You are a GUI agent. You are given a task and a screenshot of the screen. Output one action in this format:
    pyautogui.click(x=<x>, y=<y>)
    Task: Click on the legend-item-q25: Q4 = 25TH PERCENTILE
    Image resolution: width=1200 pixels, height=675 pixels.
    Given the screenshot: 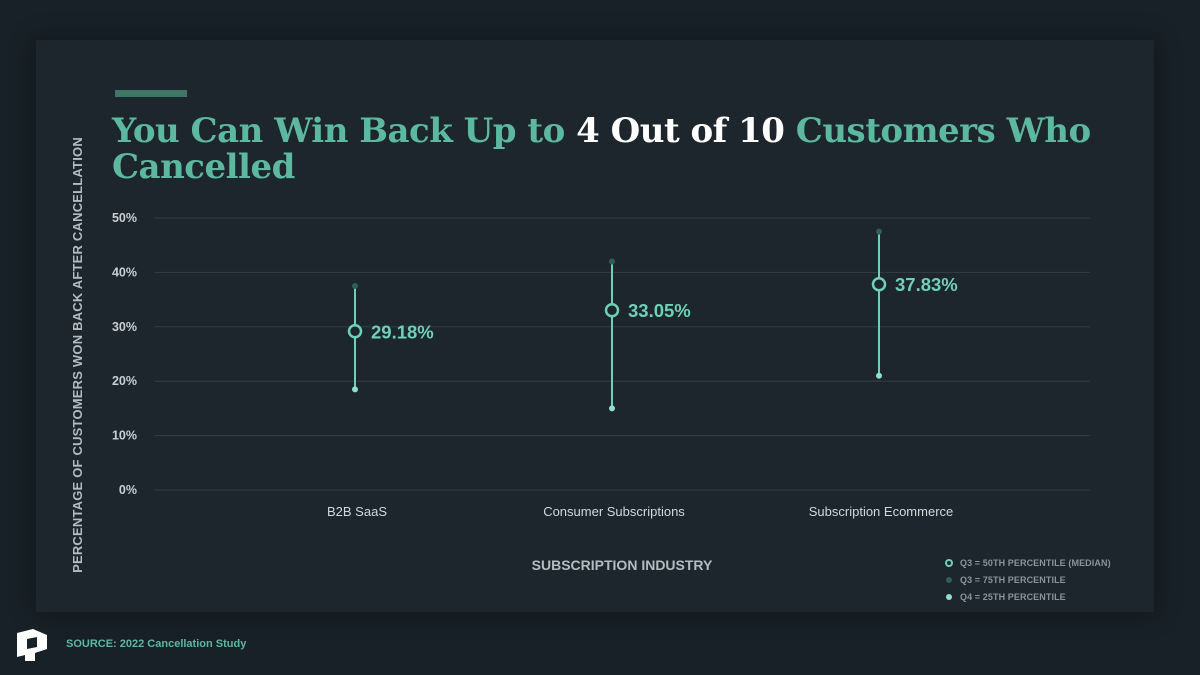 What is the action you would take?
    pyautogui.click(x=1027, y=596)
    